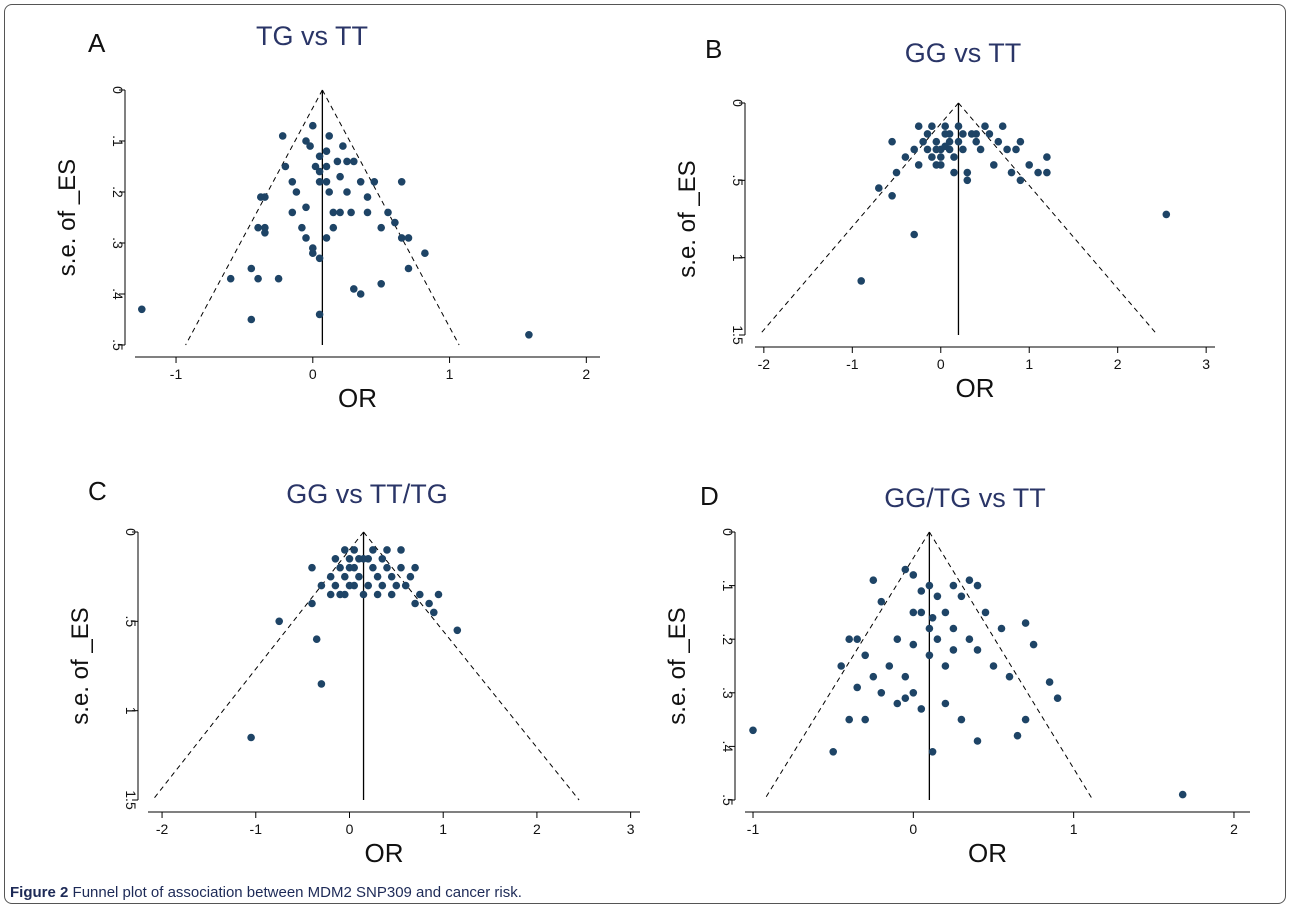 This screenshot has height=911, width=1292. I want to click on x-tick-label: -1, so click(256, 829).